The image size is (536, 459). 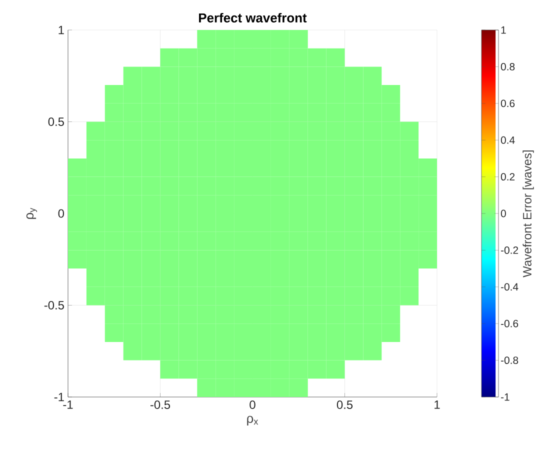 What do you see at coordinates (61, 213) in the screenshot?
I see `y-tick-label: 0` at bounding box center [61, 213].